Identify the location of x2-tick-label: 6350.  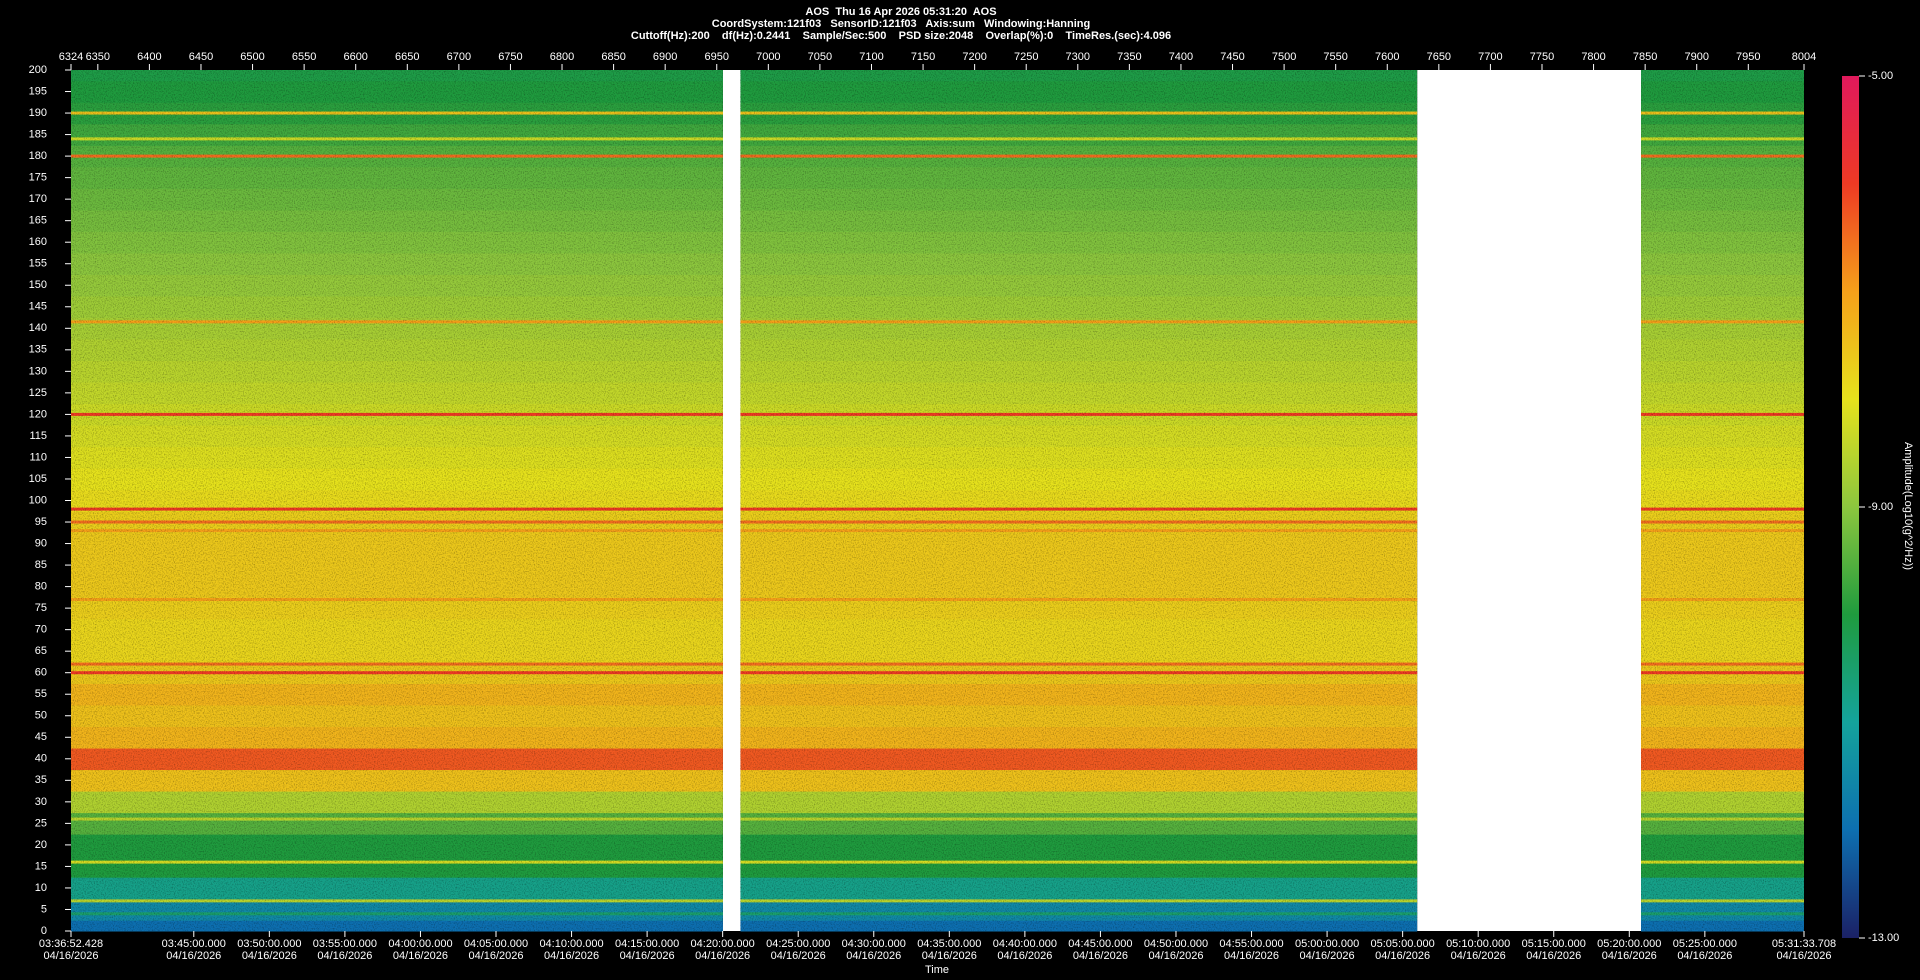
(98, 57).